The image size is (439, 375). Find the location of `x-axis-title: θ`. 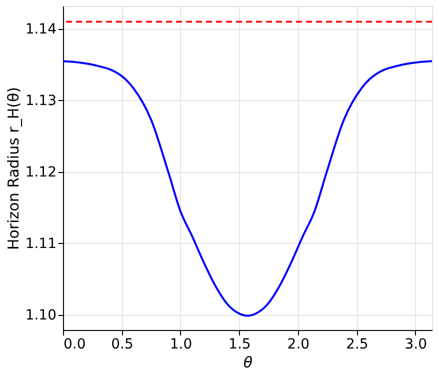

x-axis-title: θ is located at coordinates (248, 363).